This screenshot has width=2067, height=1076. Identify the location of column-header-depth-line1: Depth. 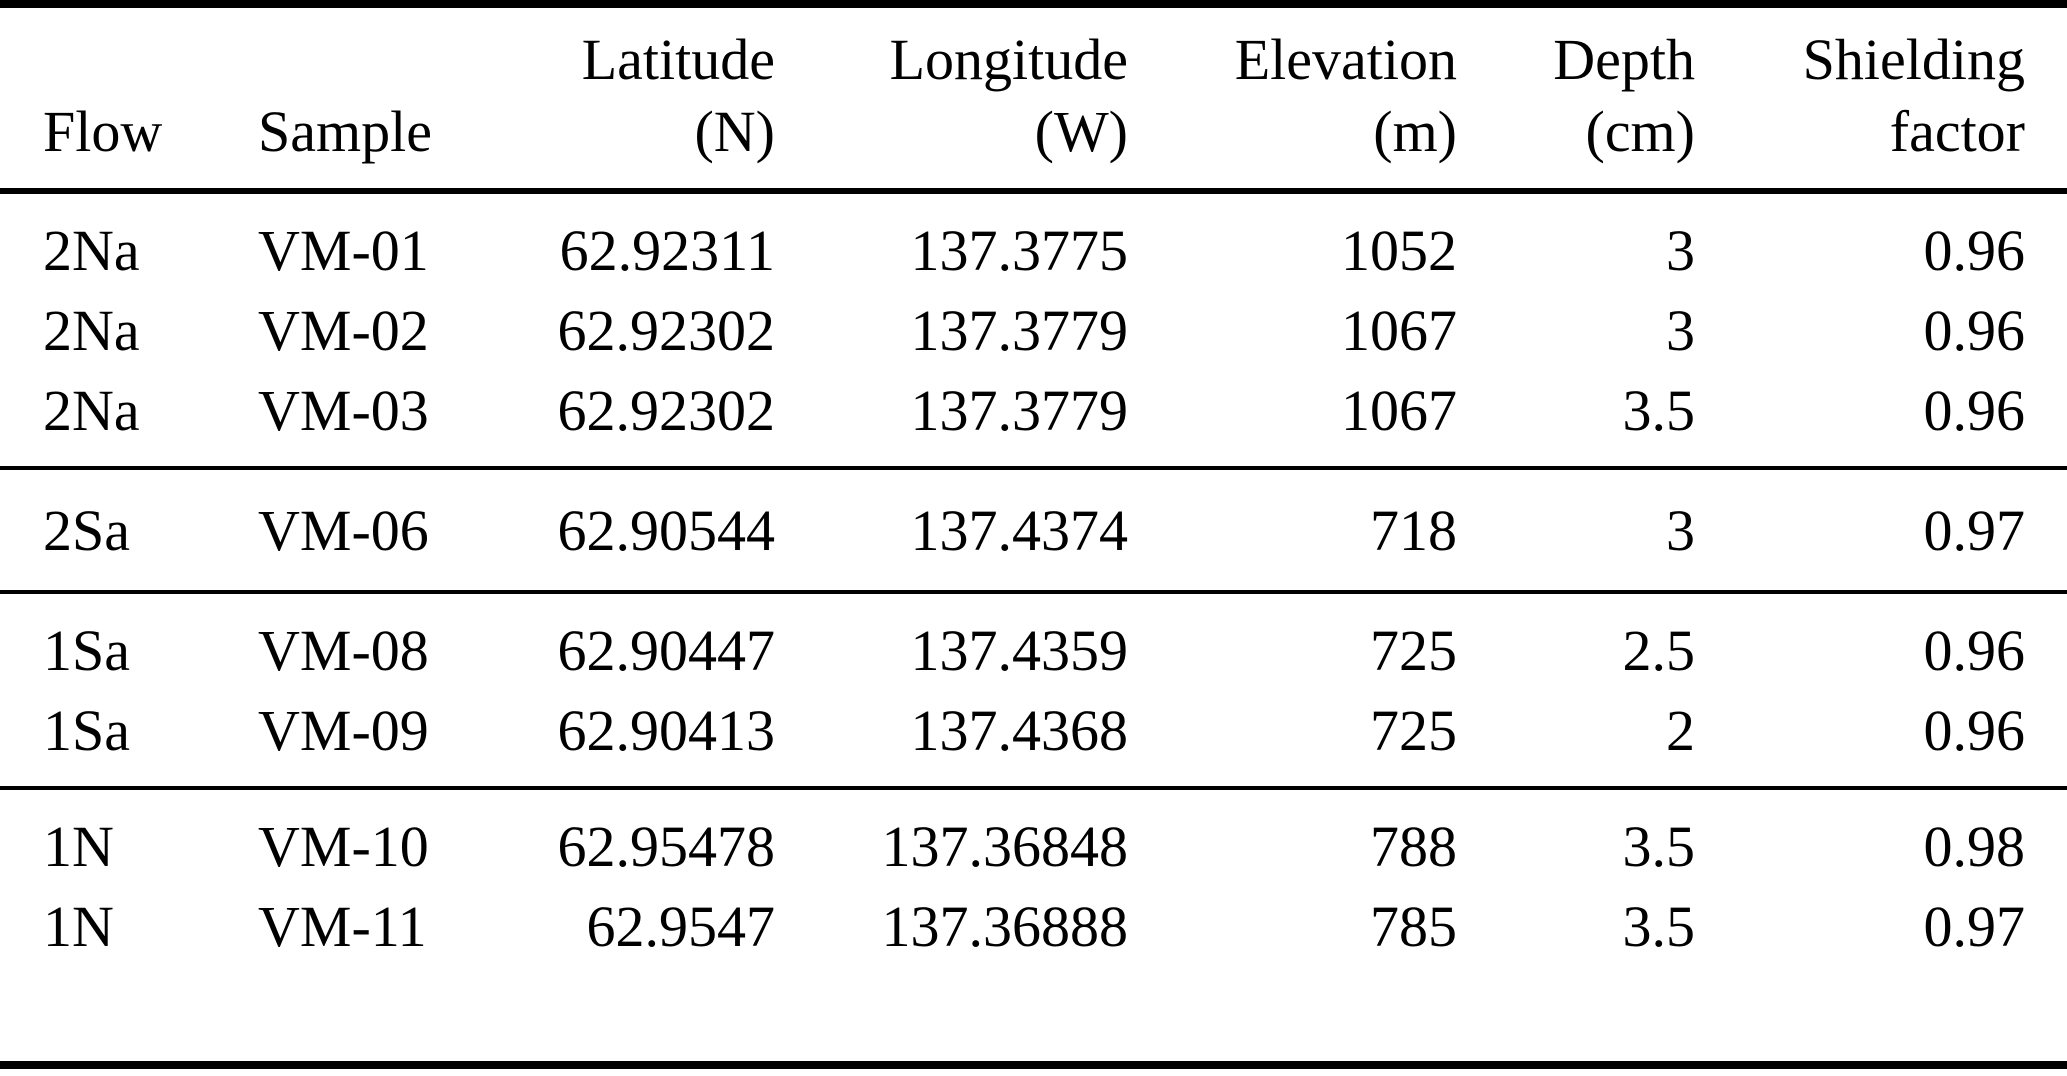
(1624, 59).